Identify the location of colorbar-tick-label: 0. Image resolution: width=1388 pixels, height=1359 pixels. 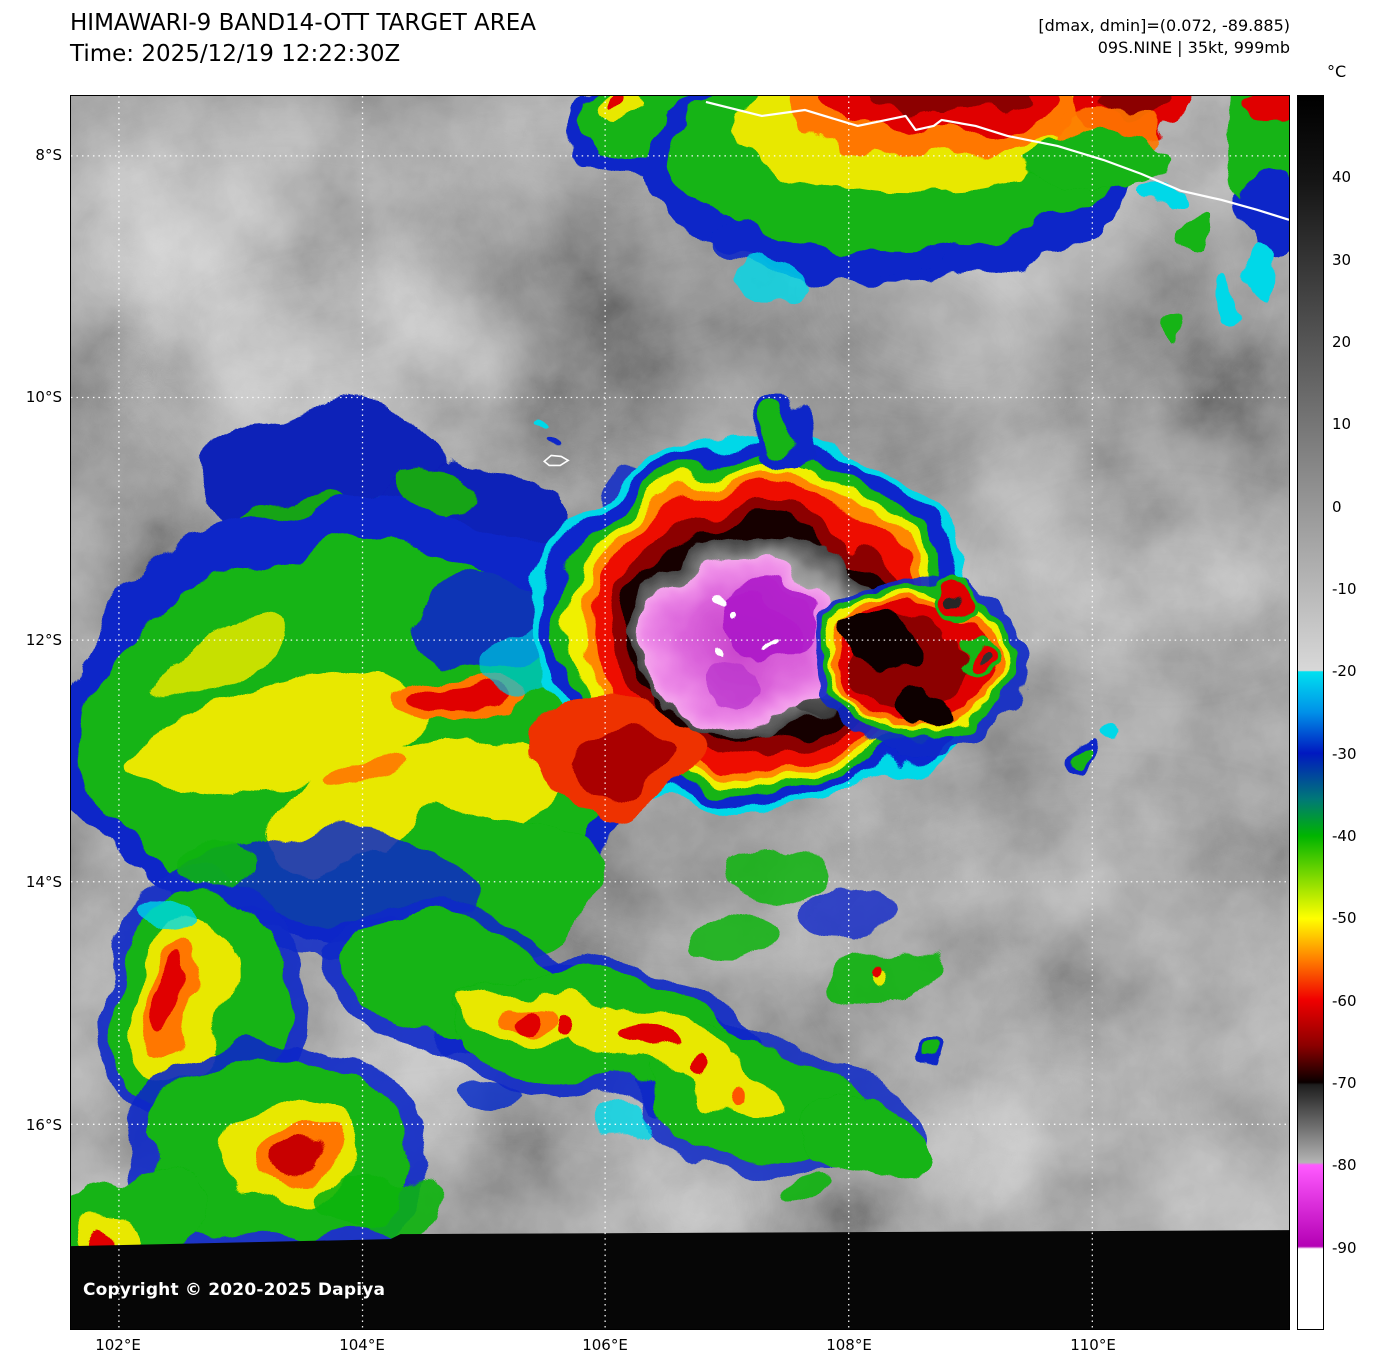
(1337, 506).